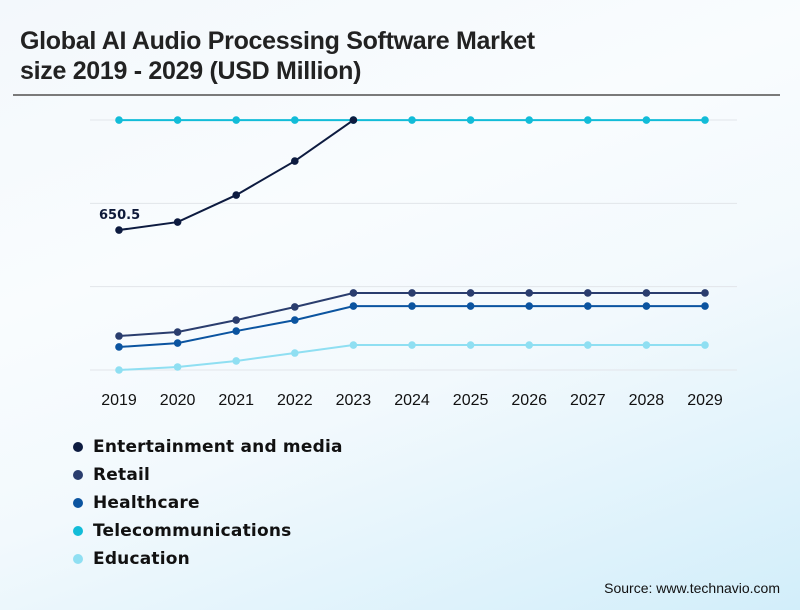 This screenshot has height=610, width=800. Describe the element at coordinates (471, 400) in the screenshot. I see `x-tick-label: 2025` at that location.